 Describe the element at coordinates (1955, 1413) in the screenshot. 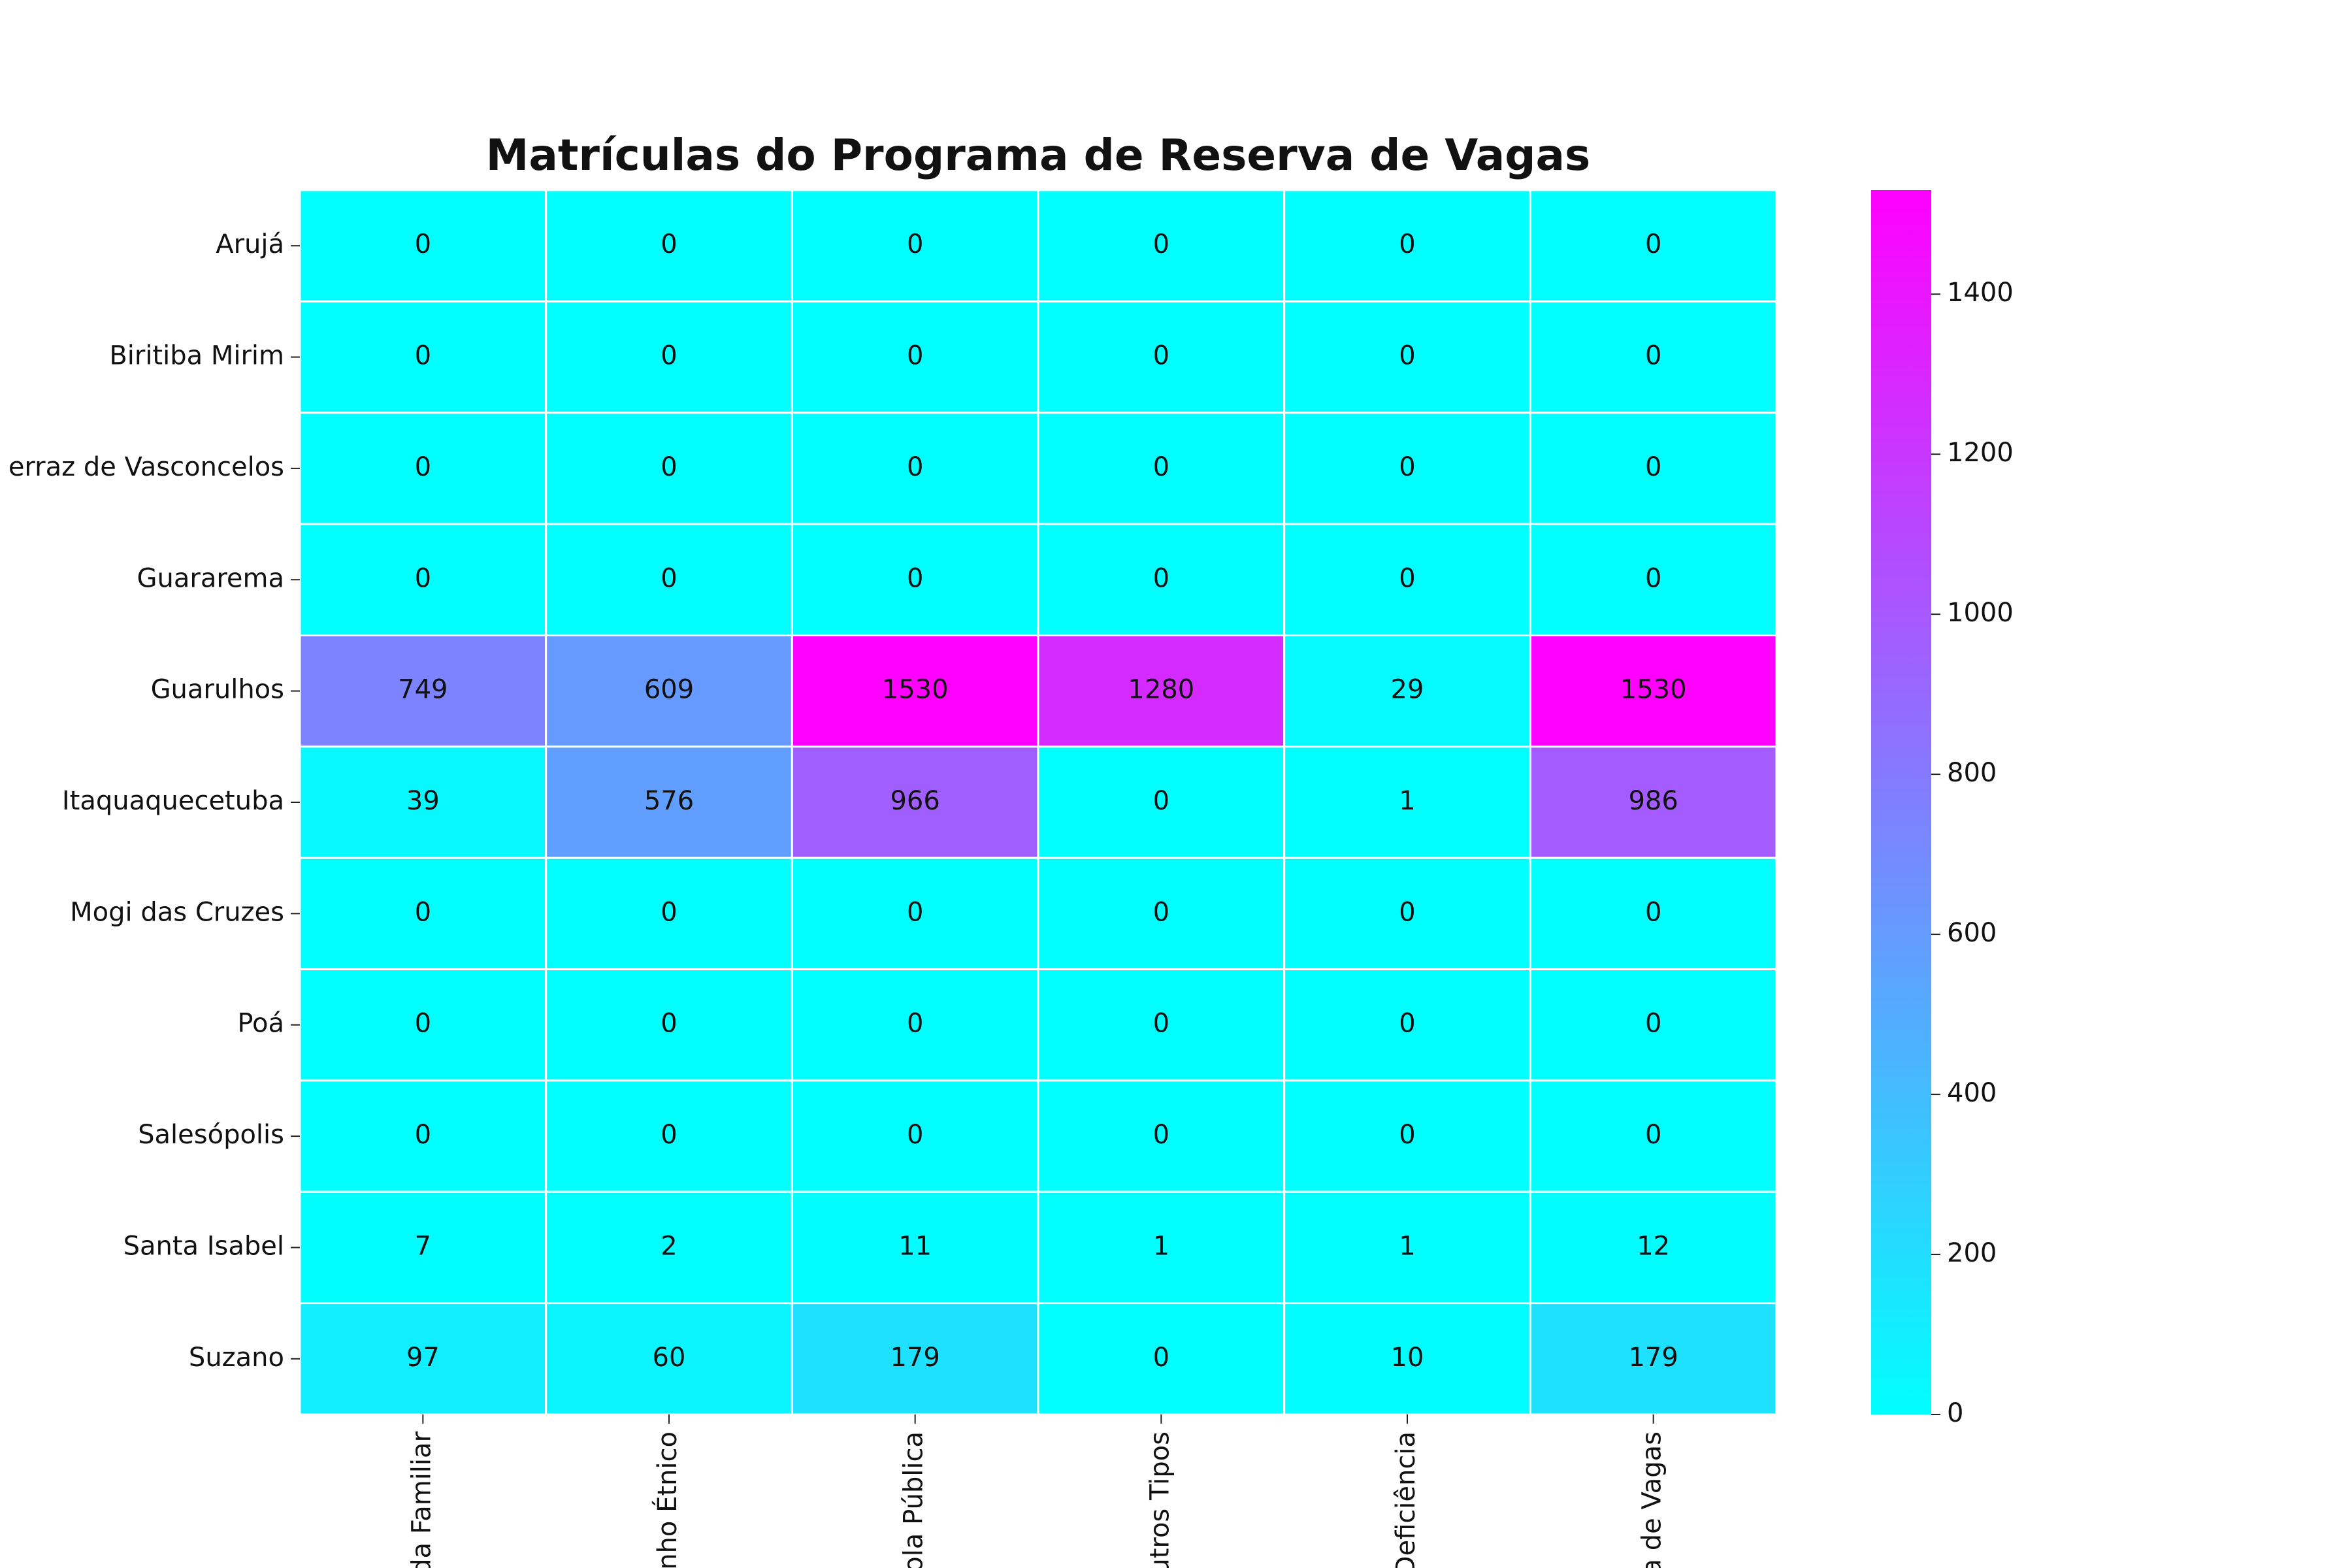

I see `colorbar-tick-label: 0` at that location.